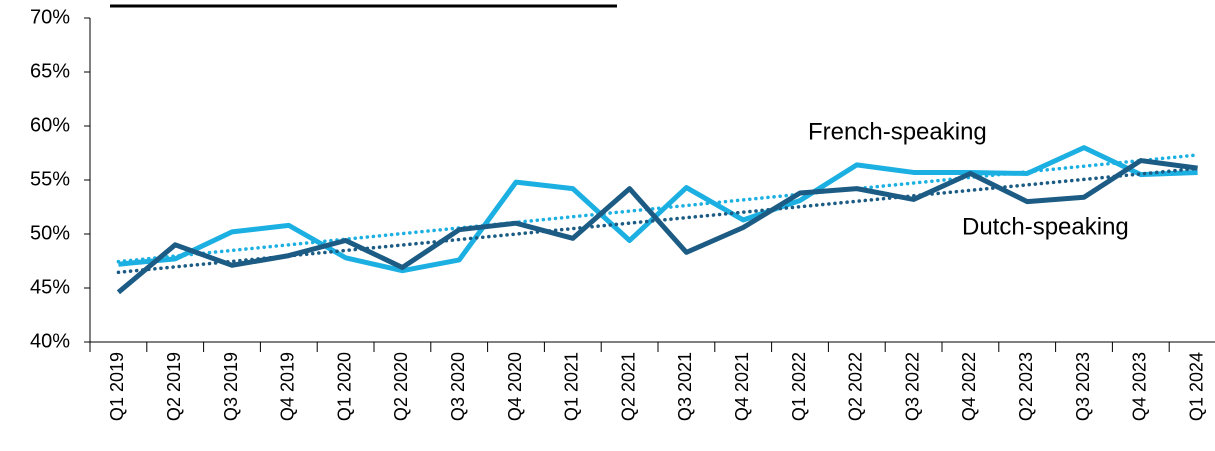 This screenshot has width=1215, height=451. I want to click on x-tick-label: Q3 2020, so click(458, 386).